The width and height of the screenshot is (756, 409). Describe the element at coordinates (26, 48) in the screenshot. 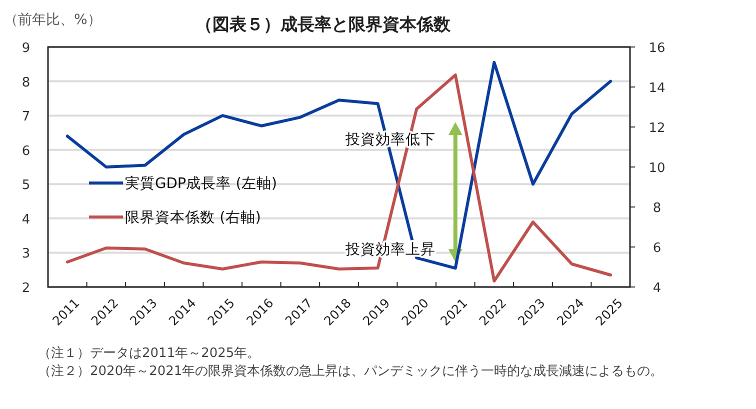

I see `y-tick-label: 9` at that location.